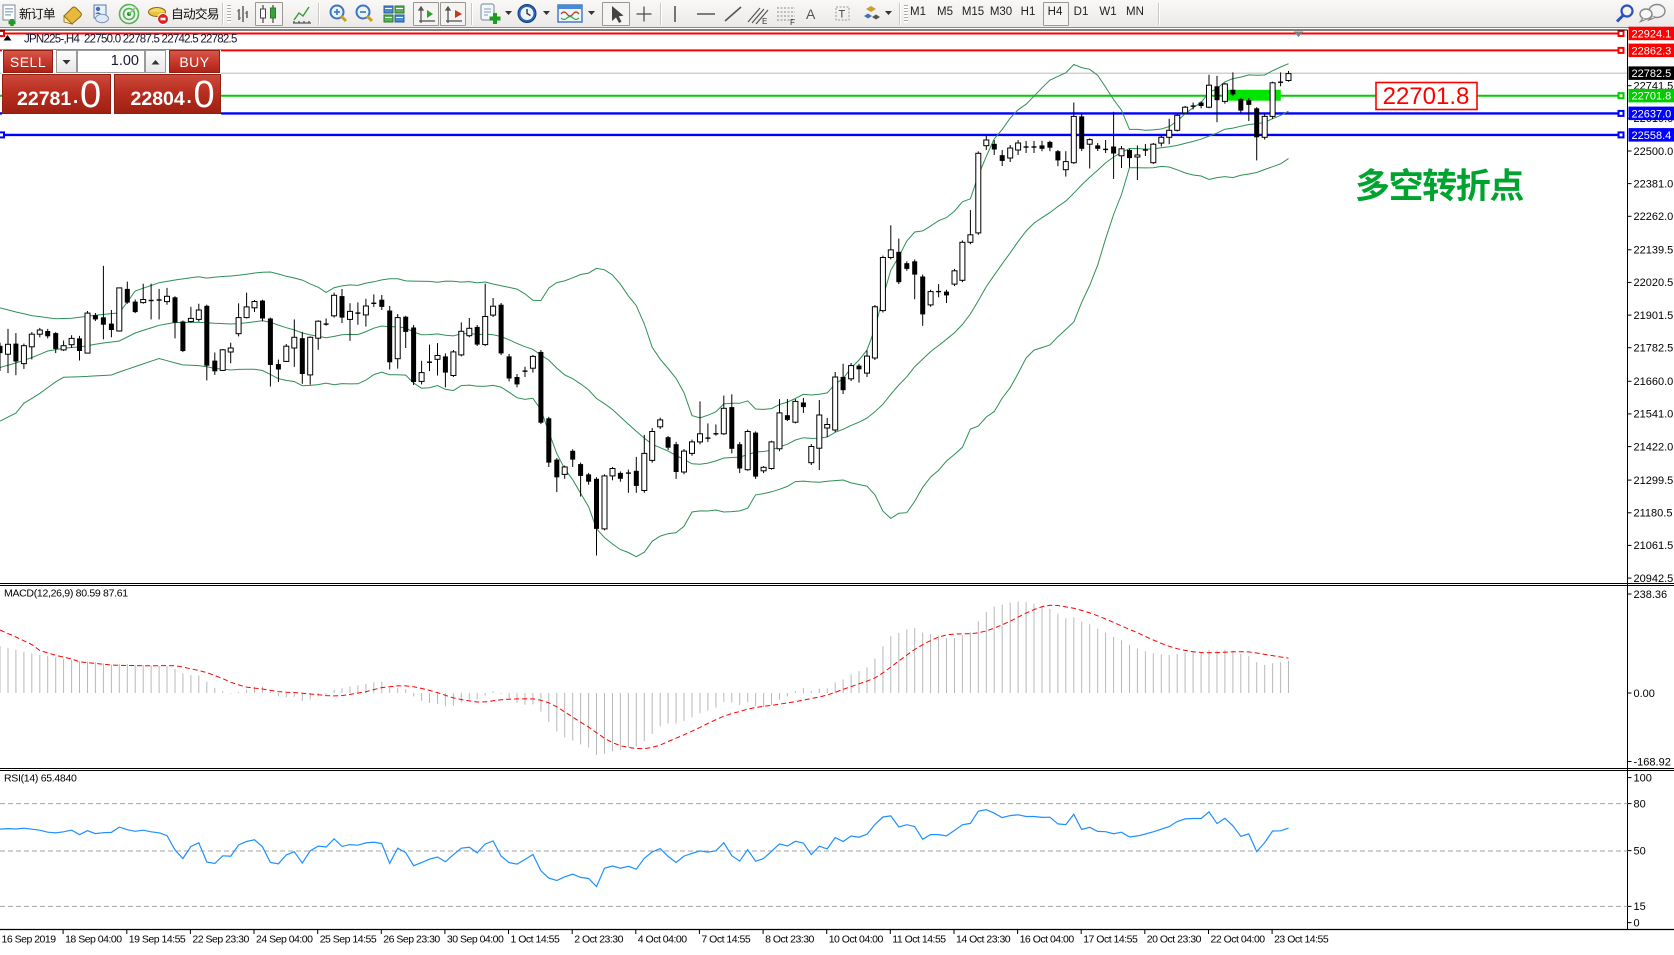  What do you see at coordinates (983, 940) in the screenshot?
I see `svg-text: 14 Oct 23:30` at bounding box center [983, 940].